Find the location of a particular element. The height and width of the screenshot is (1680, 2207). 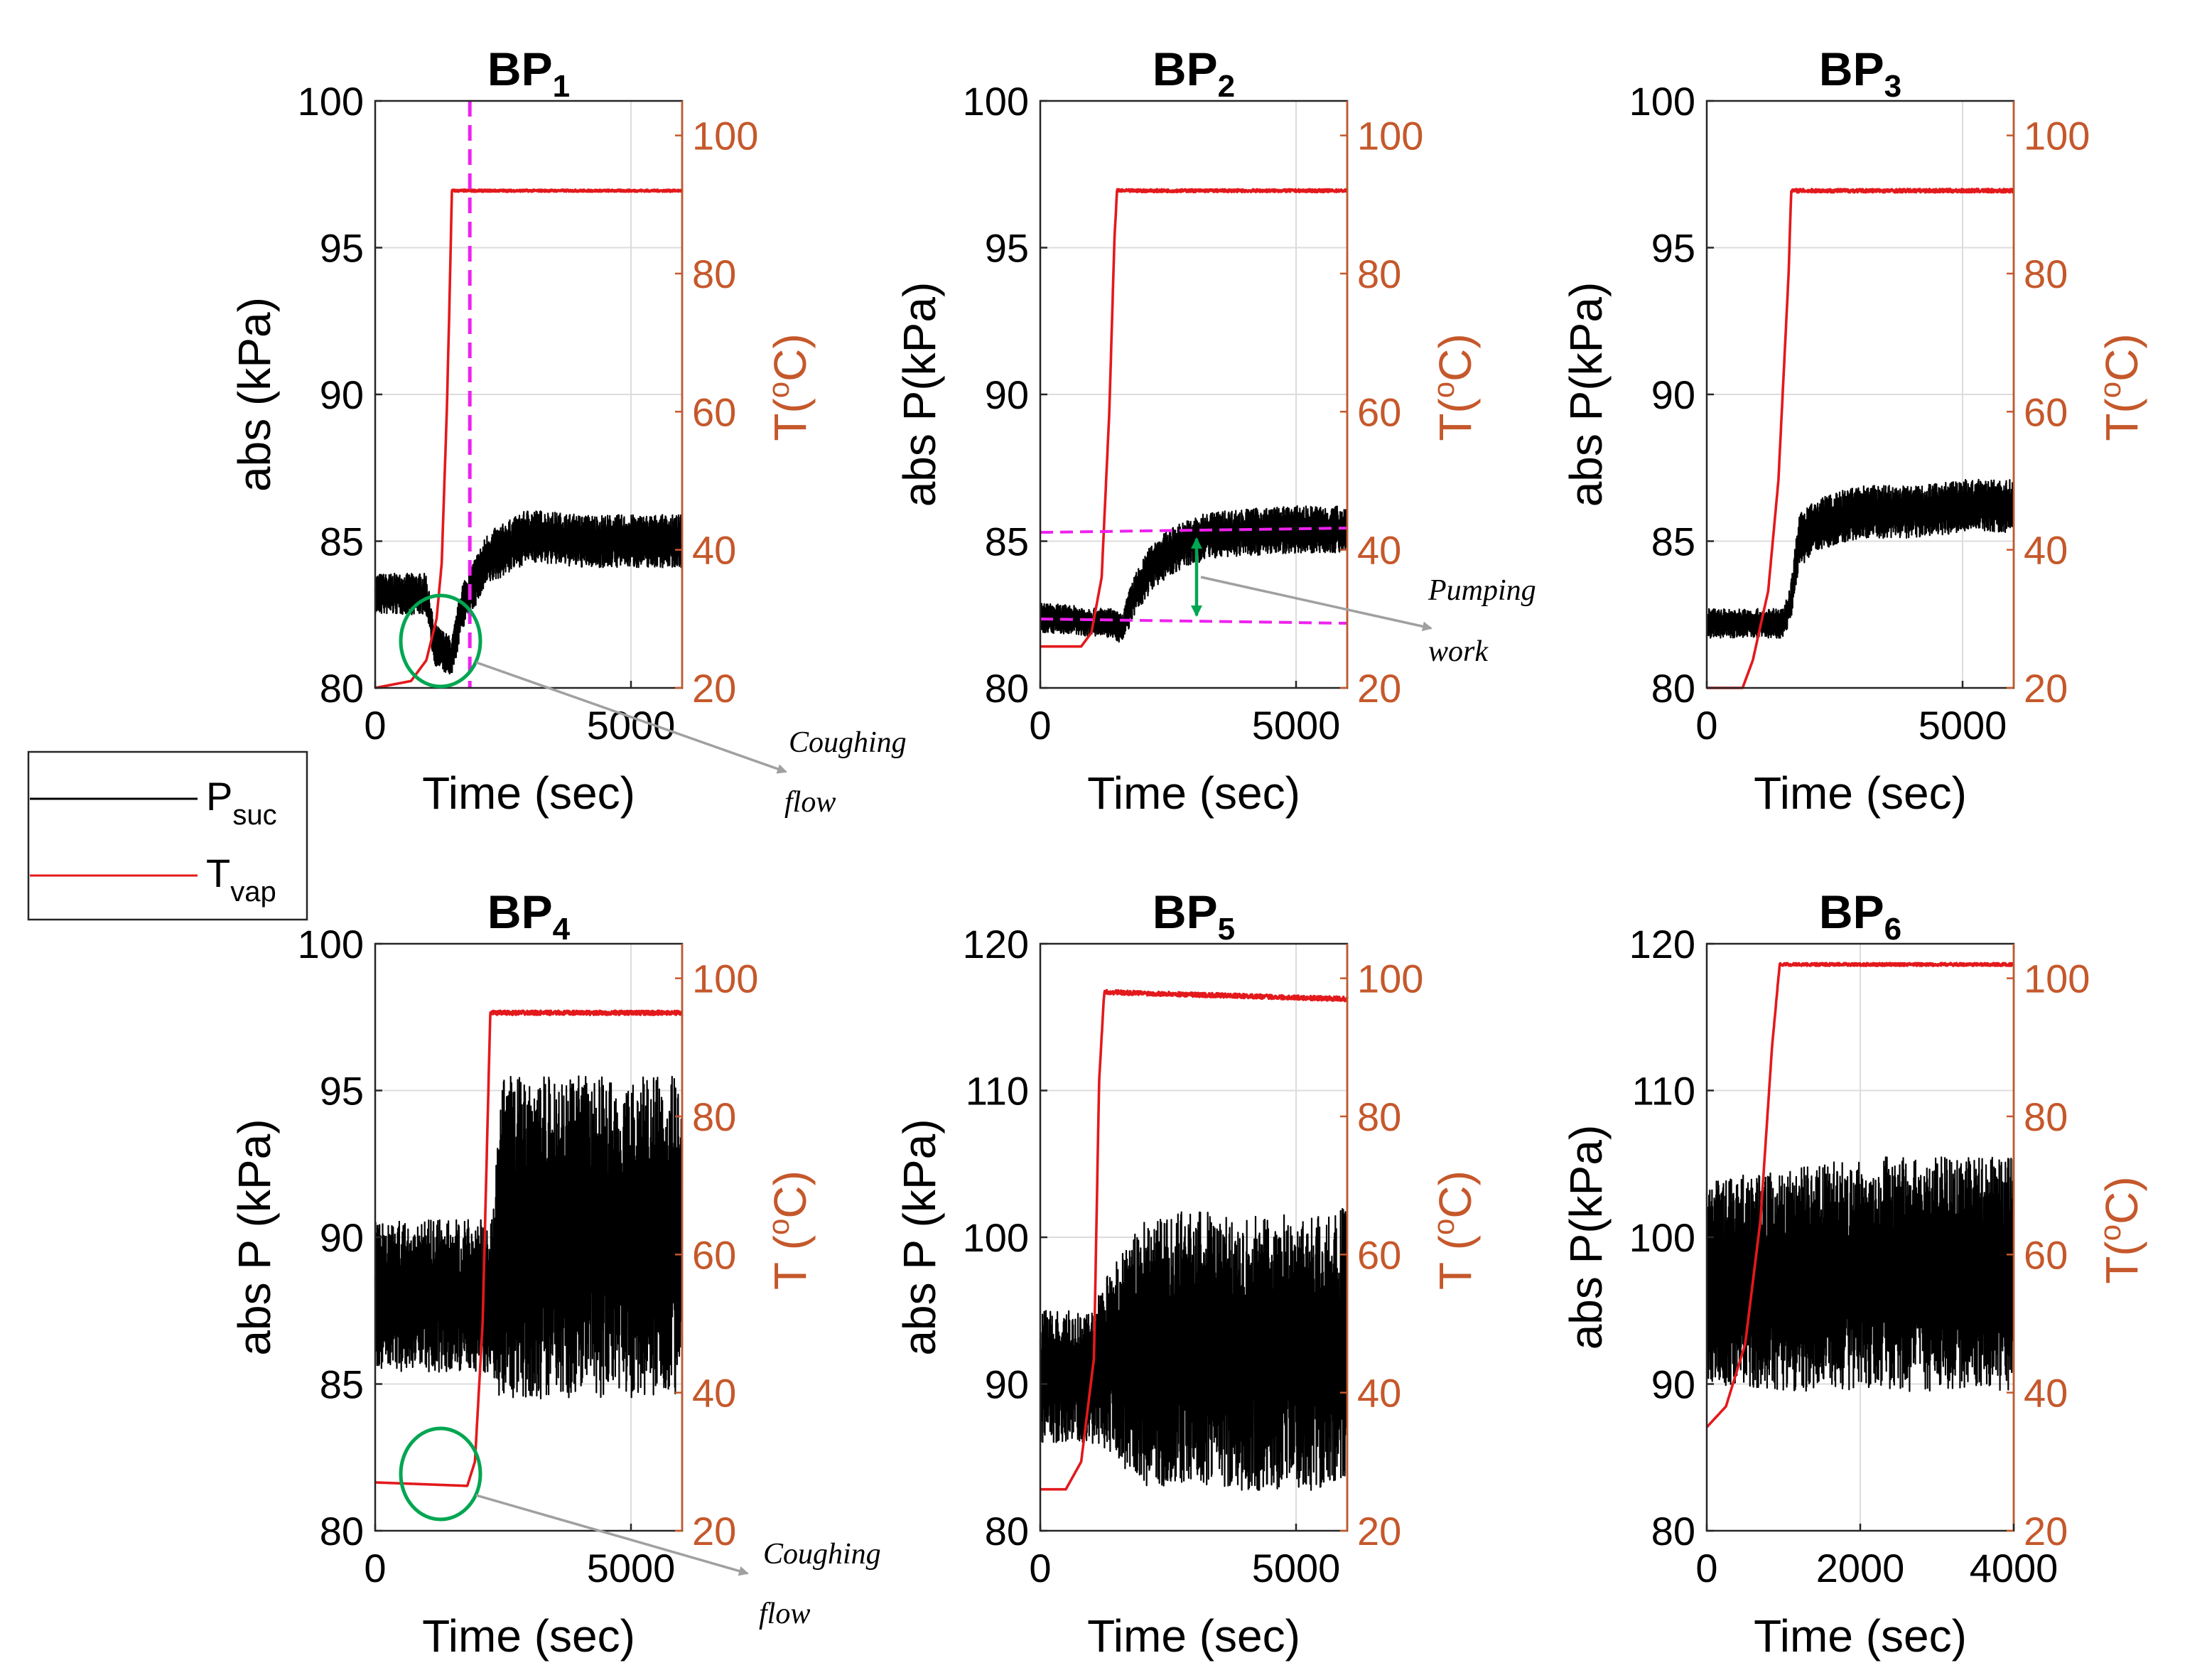

panel-title: BP6 is located at coordinates (1860, 916).